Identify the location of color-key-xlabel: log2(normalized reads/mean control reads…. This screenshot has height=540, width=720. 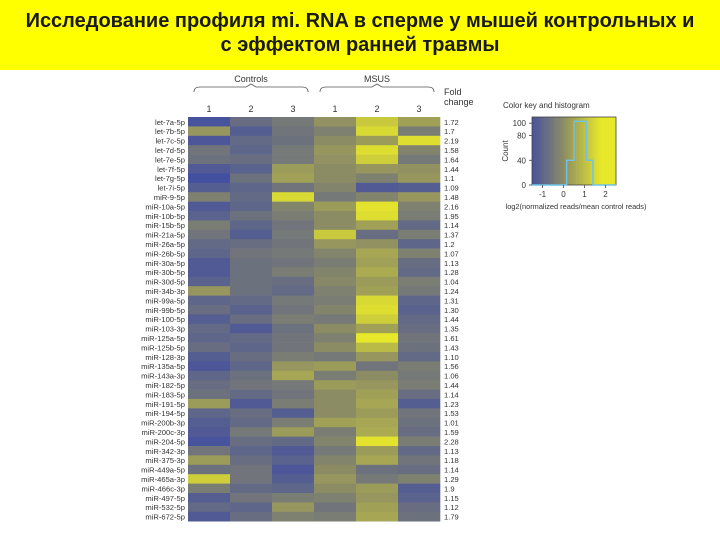
(576, 206).